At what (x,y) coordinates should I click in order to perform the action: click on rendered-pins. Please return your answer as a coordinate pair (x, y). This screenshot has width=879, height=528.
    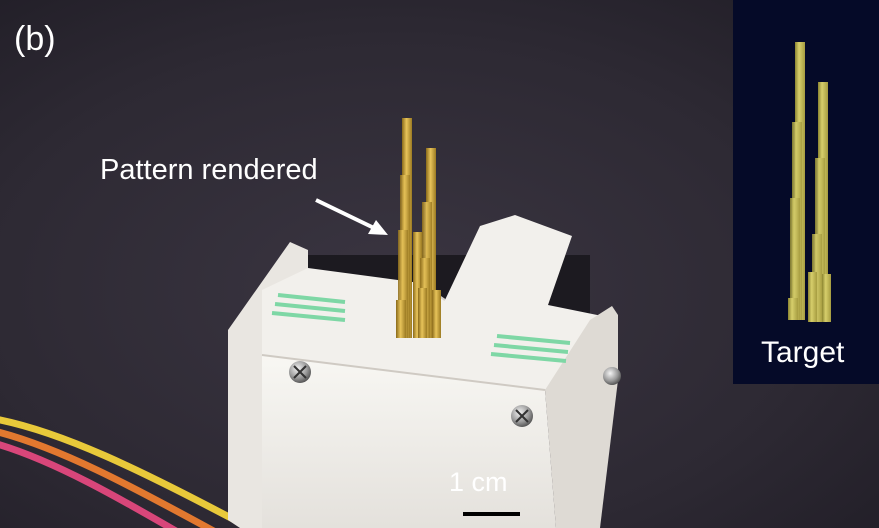
    Looking at the image, I should click on (418, 228).